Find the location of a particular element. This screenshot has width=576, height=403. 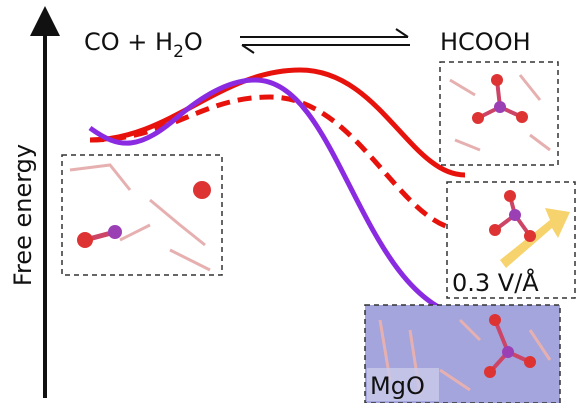

snapshot-product is located at coordinates (499, 113).